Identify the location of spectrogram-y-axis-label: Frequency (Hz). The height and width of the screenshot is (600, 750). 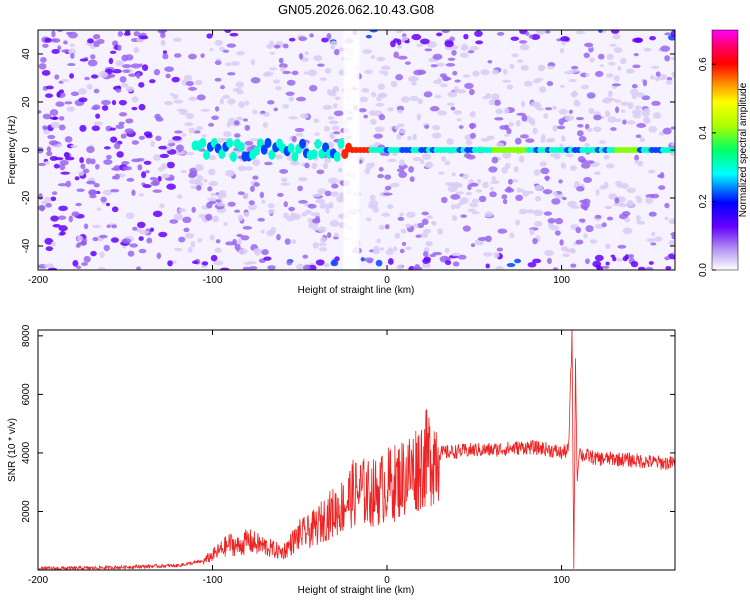
(12, 150).